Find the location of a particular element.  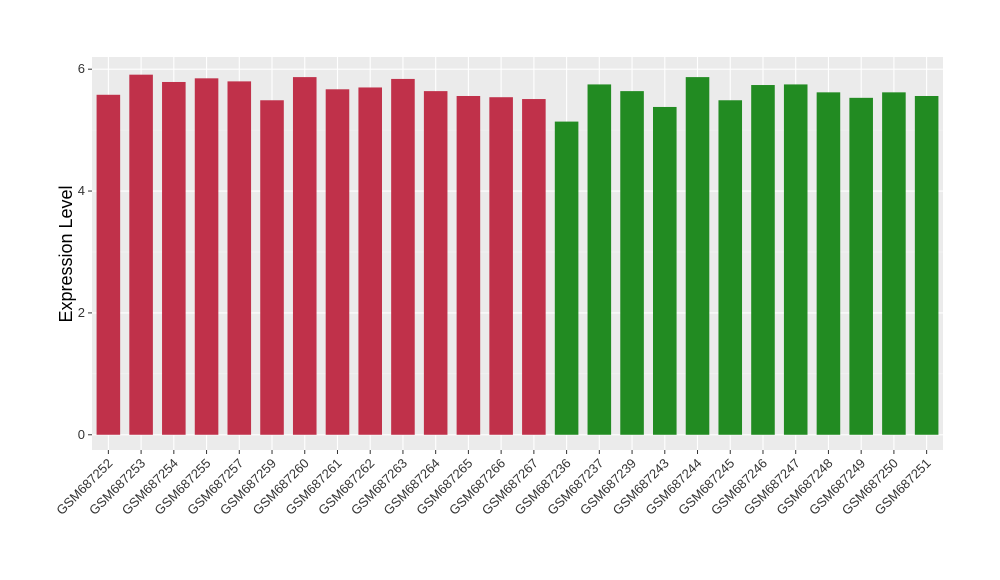

bar-gsm687254 is located at coordinates (174, 258).